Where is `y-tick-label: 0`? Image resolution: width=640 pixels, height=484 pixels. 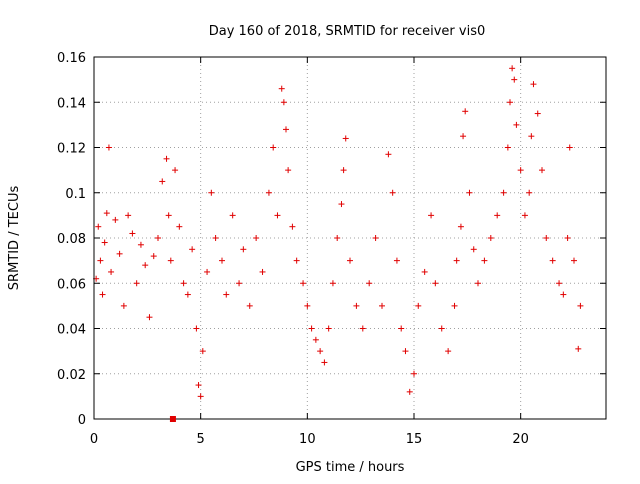
y-tick-label: 0 is located at coordinates (82, 420).